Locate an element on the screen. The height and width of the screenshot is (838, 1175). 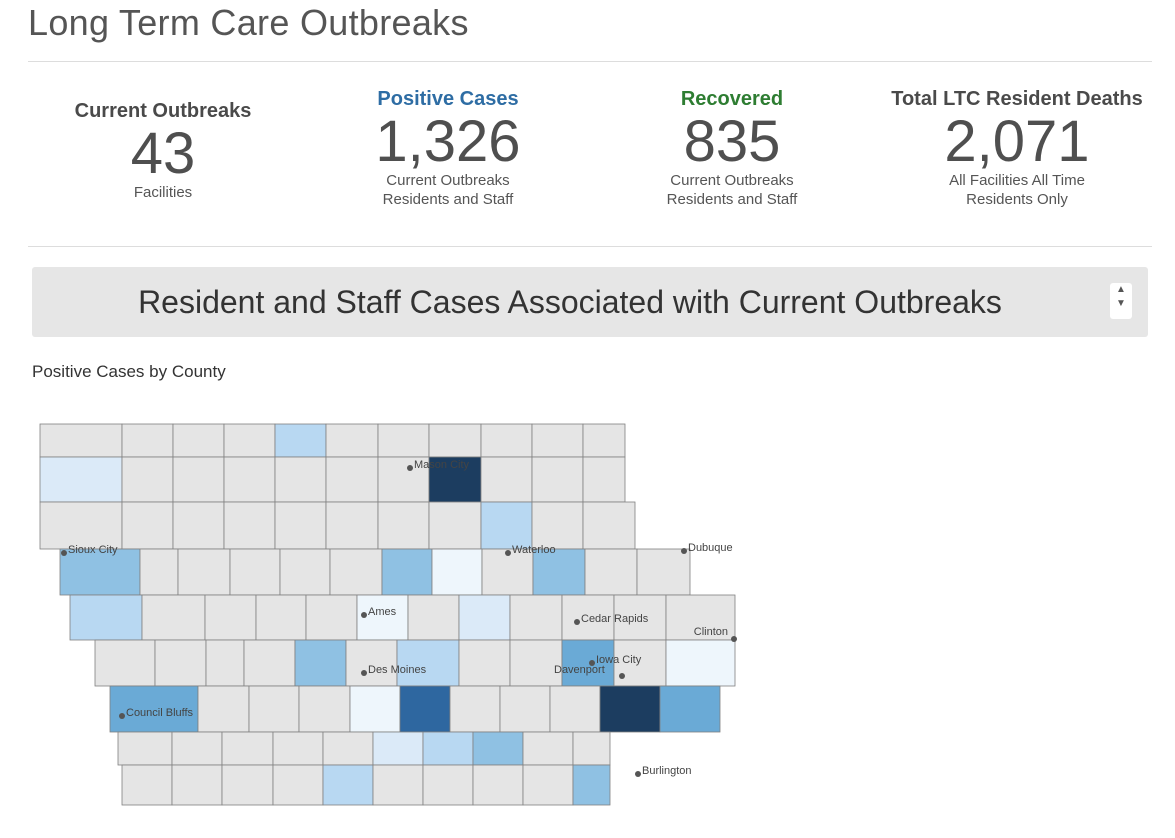
section-scroller: ▲ ▼ is located at coordinates (1121, 301).